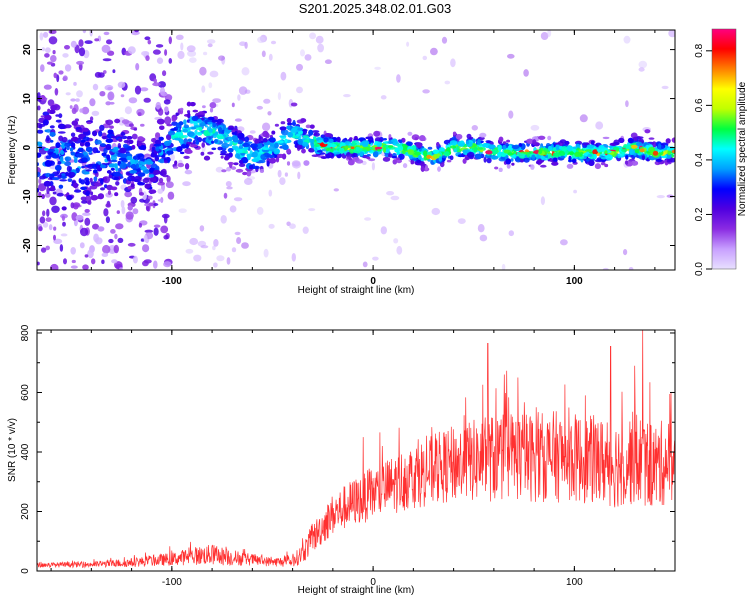 This screenshot has width=750, height=600. Describe the element at coordinates (375, 8) in the screenshot. I see `chart-title: S201.2025.348.02.01.G03` at that location.